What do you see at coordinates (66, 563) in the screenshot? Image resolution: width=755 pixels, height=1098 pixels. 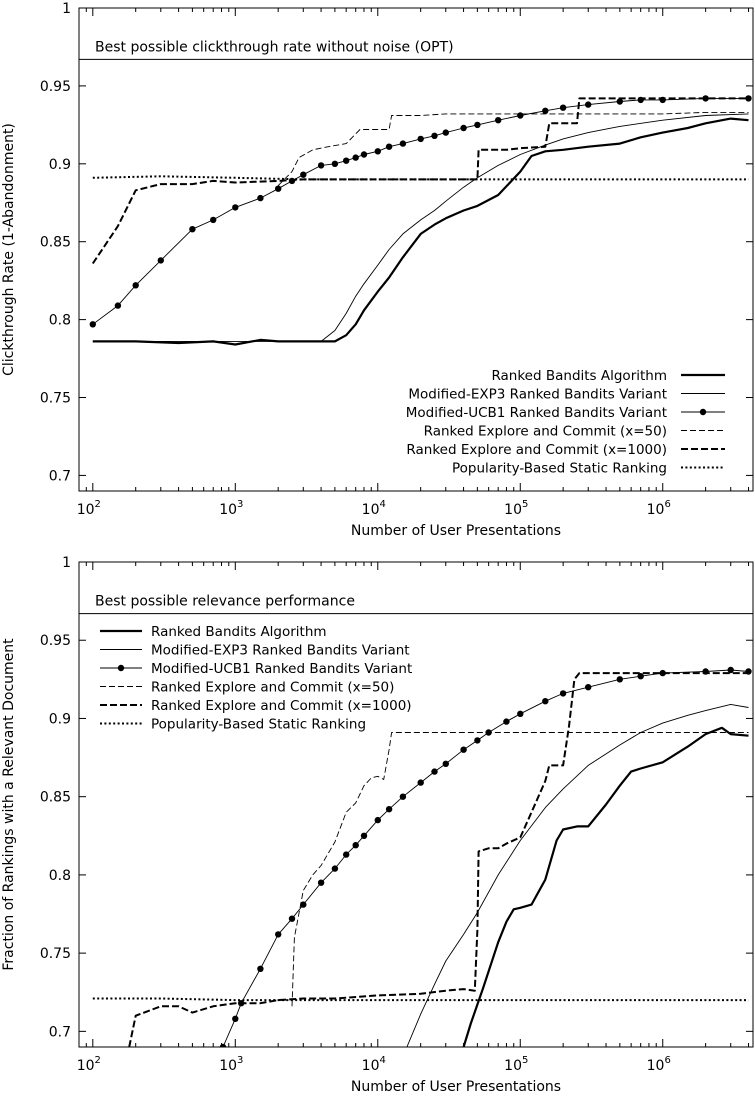 I see `y-tick-label: 1` at bounding box center [66, 563].